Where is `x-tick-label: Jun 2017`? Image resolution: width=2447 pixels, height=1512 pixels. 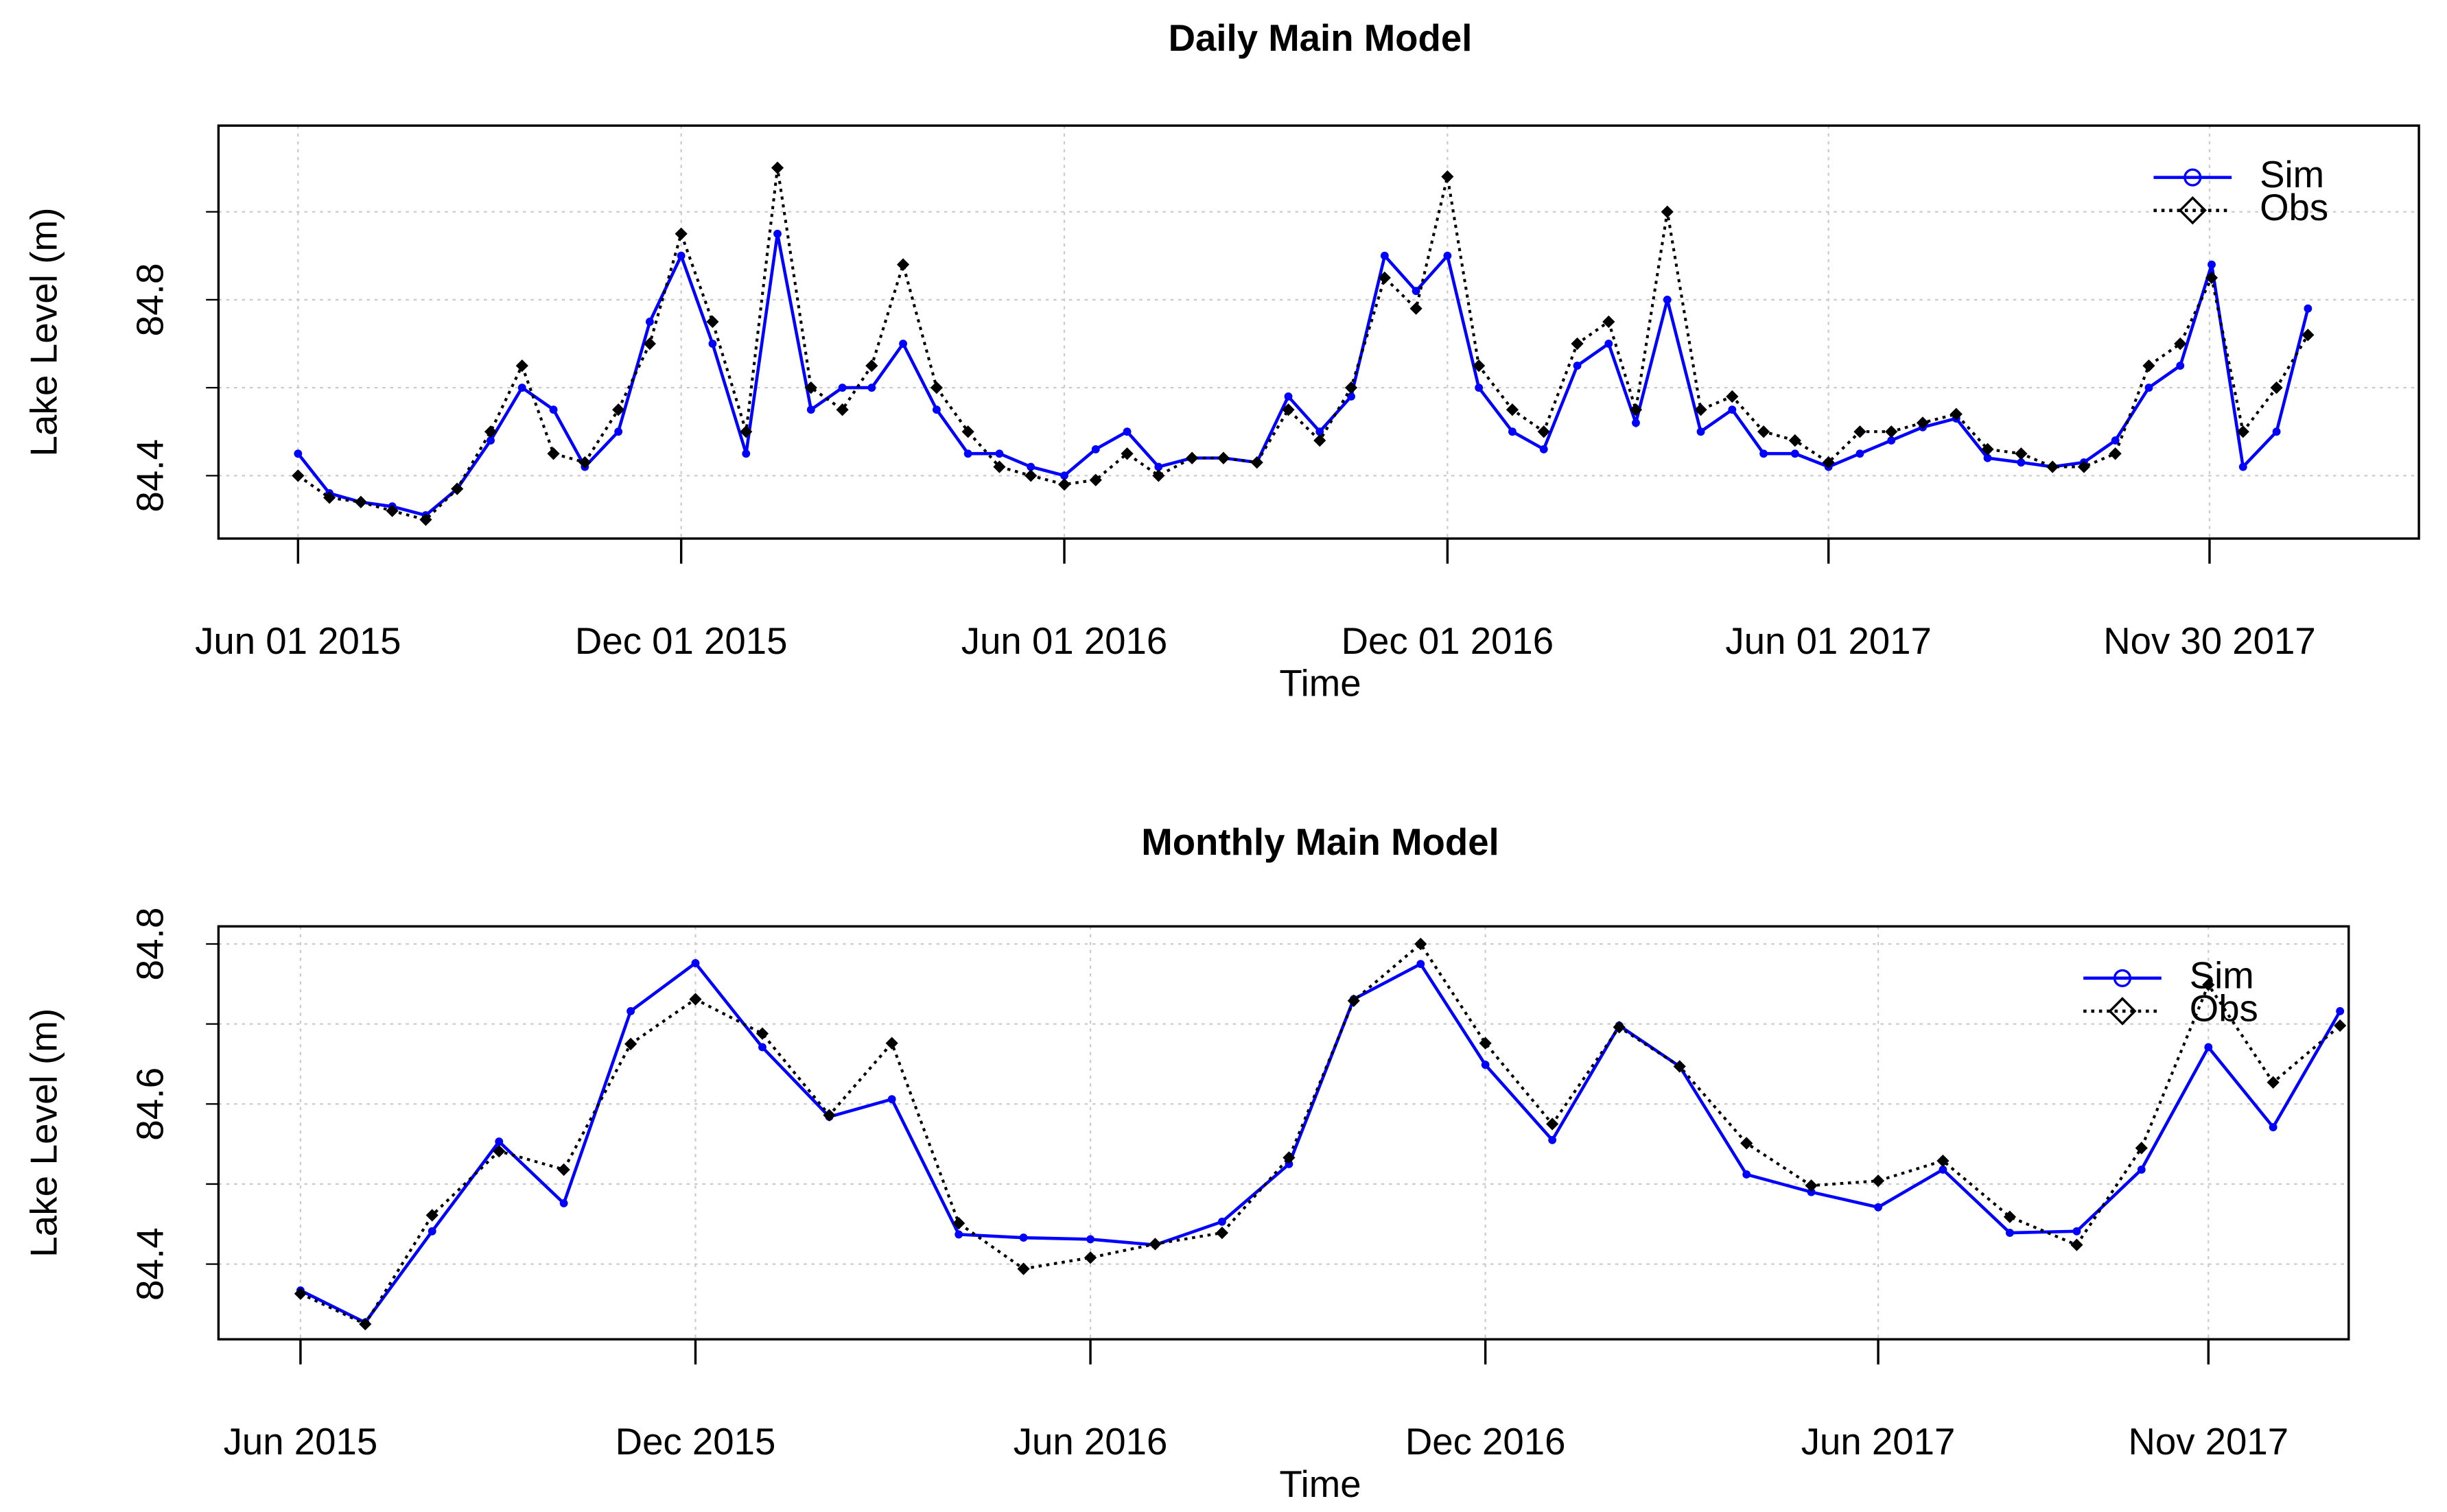
x-tick-label: Jun 2017 is located at coordinates (1878, 1441).